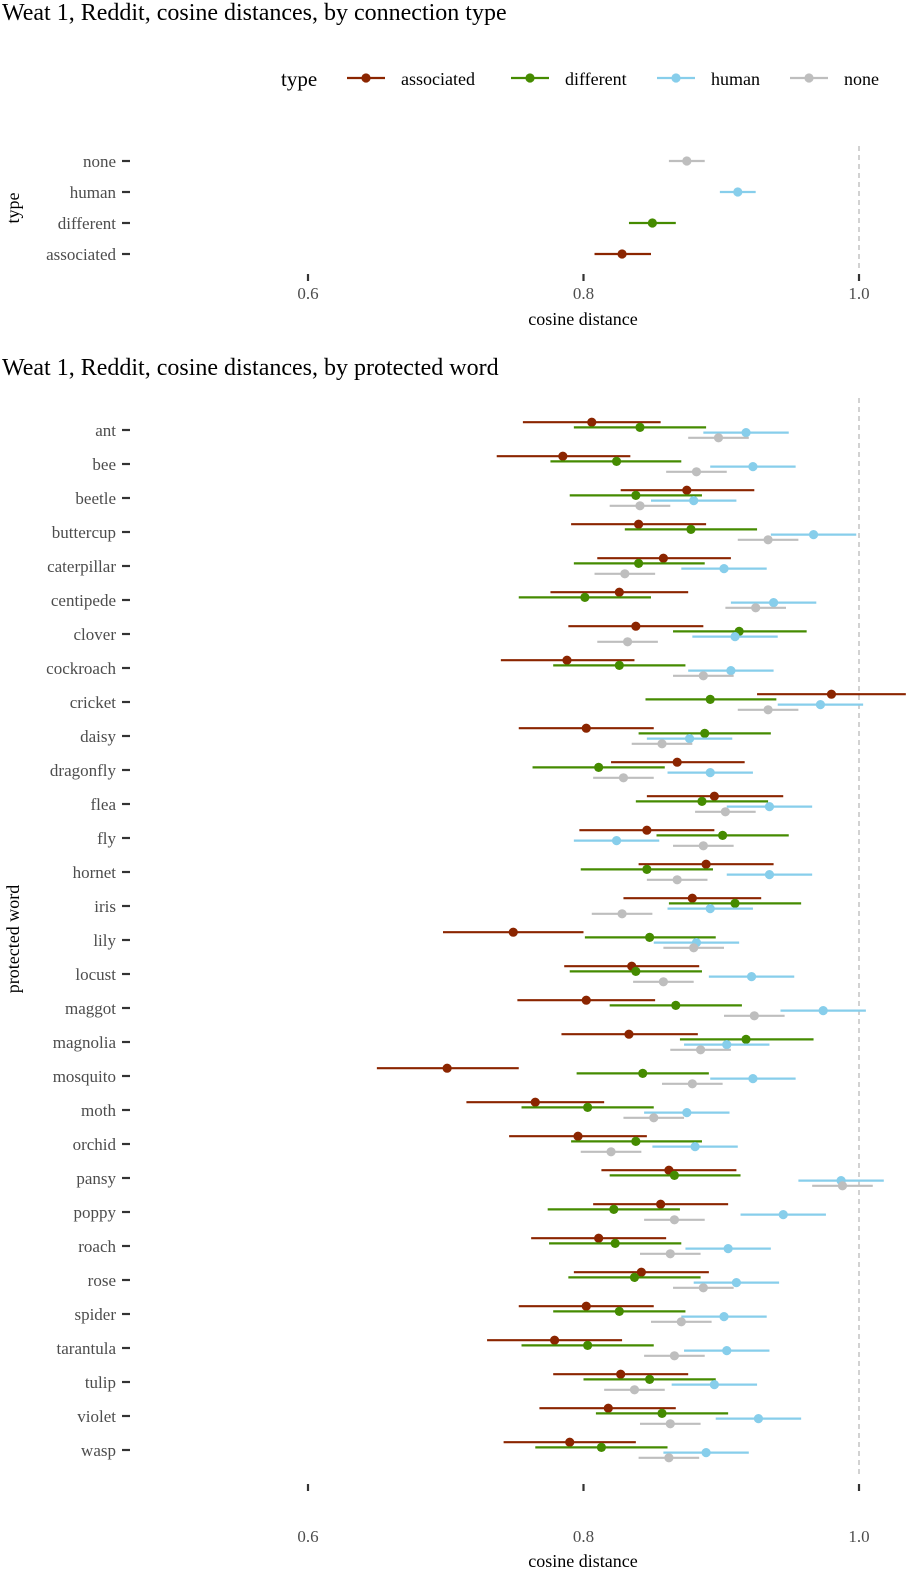 The image size is (913, 1576). I want to click on point-human-magnolia, so click(727, 1045).